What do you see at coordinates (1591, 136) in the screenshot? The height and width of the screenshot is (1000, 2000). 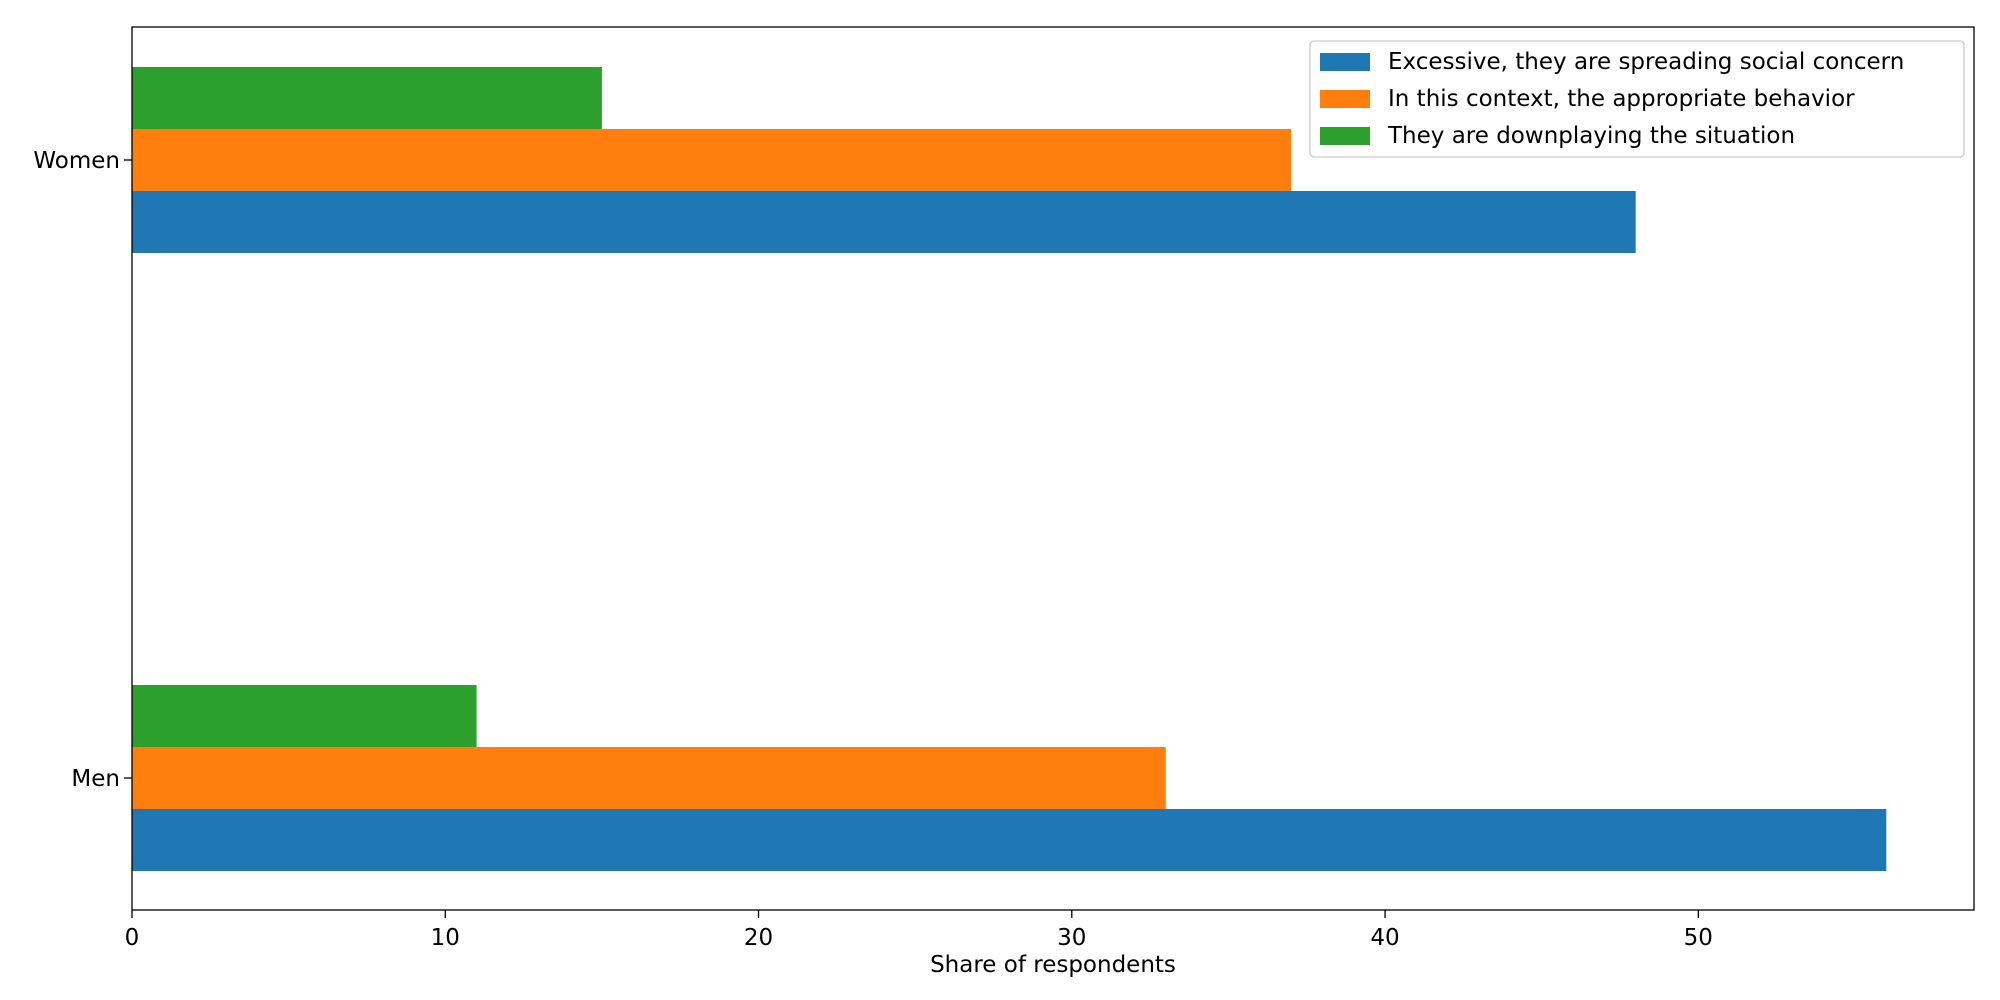 I see `legend-label-2: They are downplaying the situation` at bounding box center [1591, 136].